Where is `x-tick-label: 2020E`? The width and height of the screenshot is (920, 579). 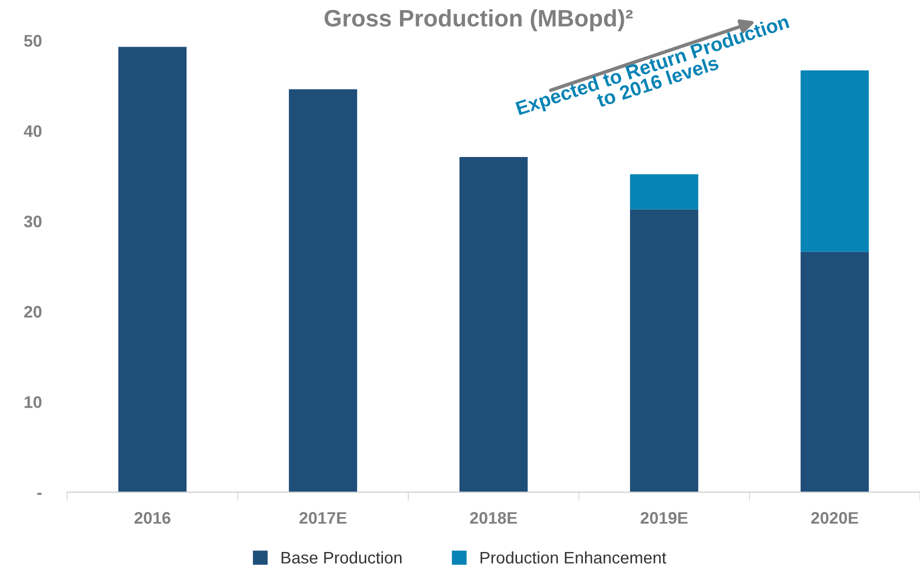 x-tick-label: 2020E is located at coordinates (834, 518).